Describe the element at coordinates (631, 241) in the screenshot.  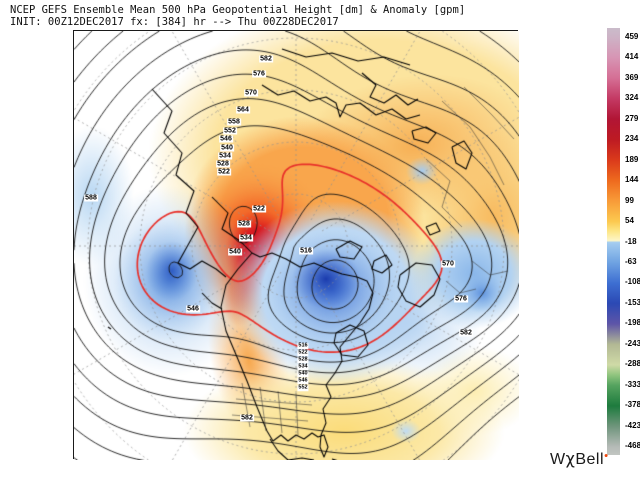
I see `colorbar-tick-label: -18` at that location.